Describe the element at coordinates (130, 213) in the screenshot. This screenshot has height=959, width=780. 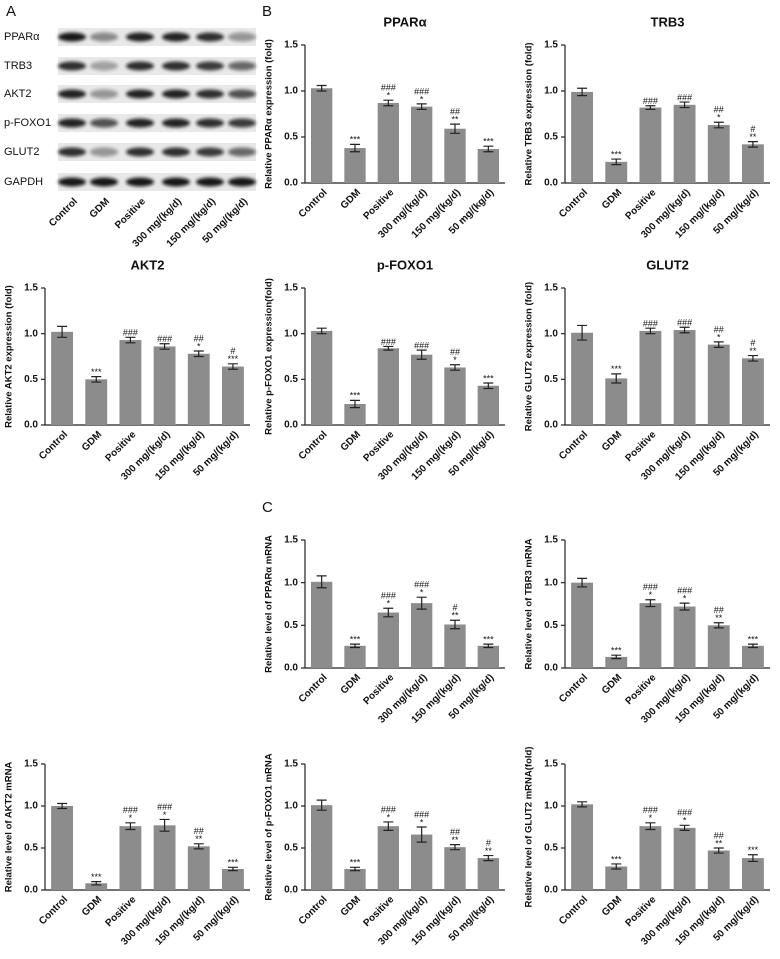
I see `blot-column-label: Positive` at that location.